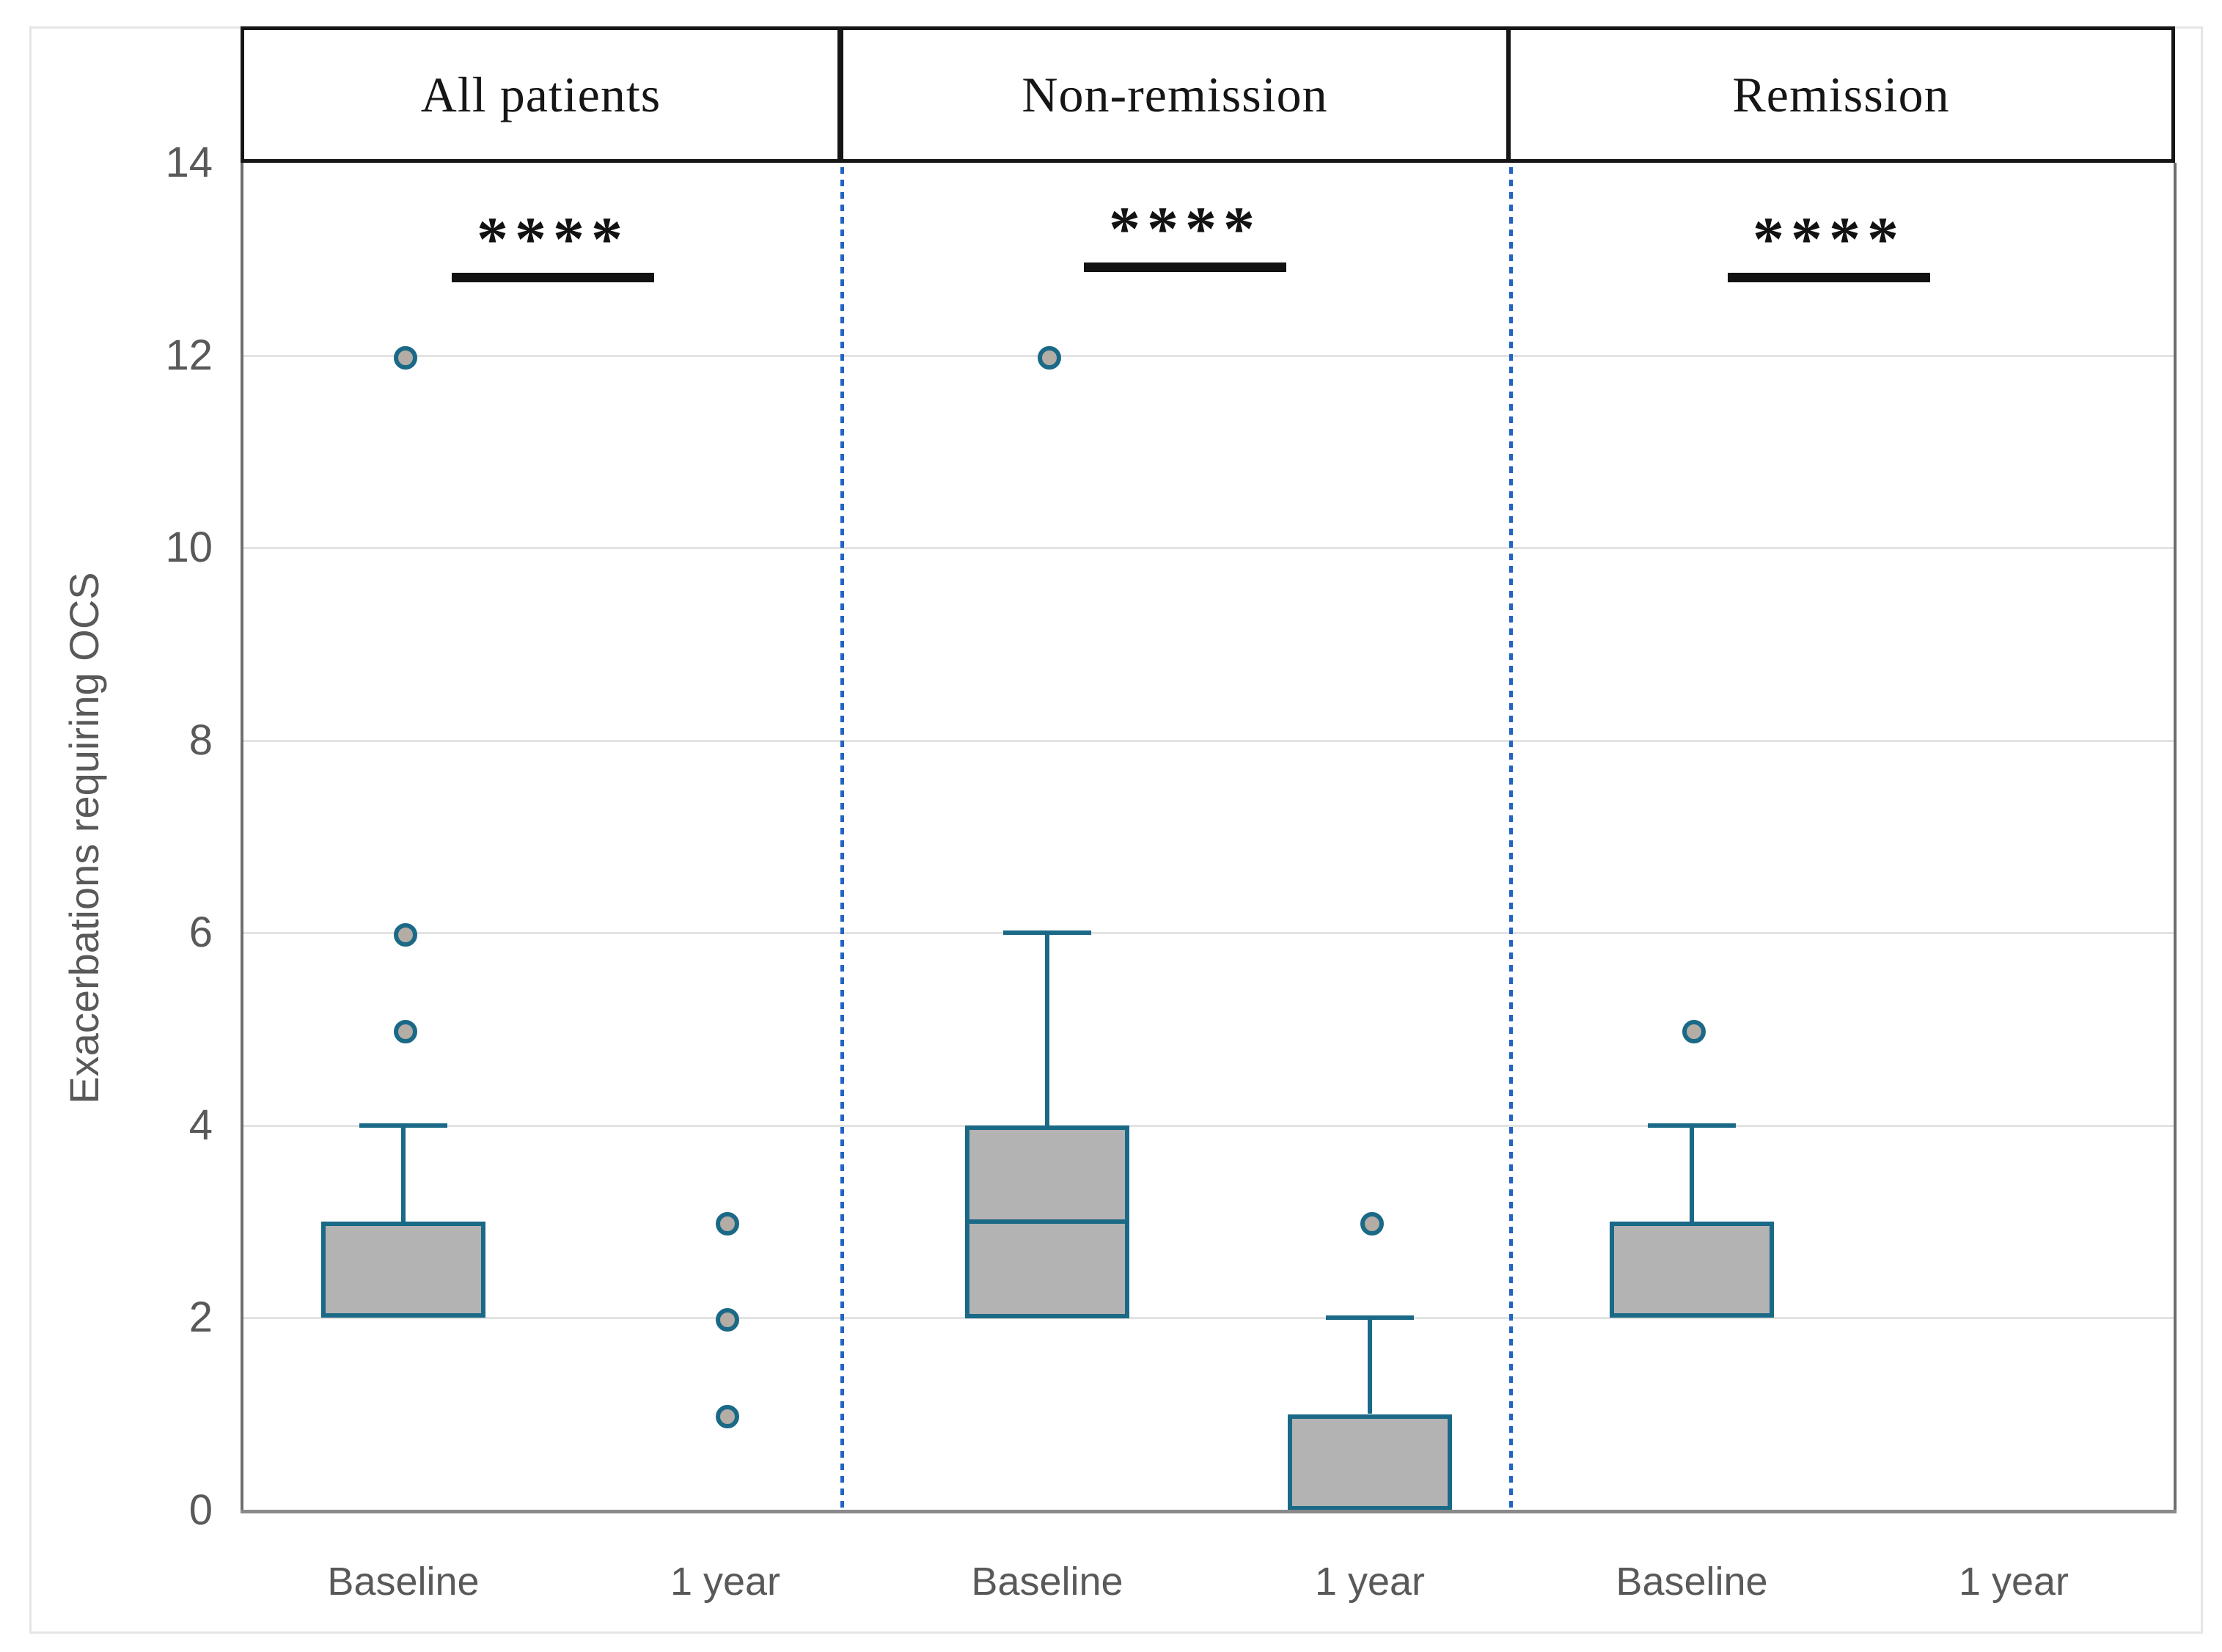  Describe the element at coordinates (200, 1510) in the screenshot. I see `y-tick-label: 0` at that location.